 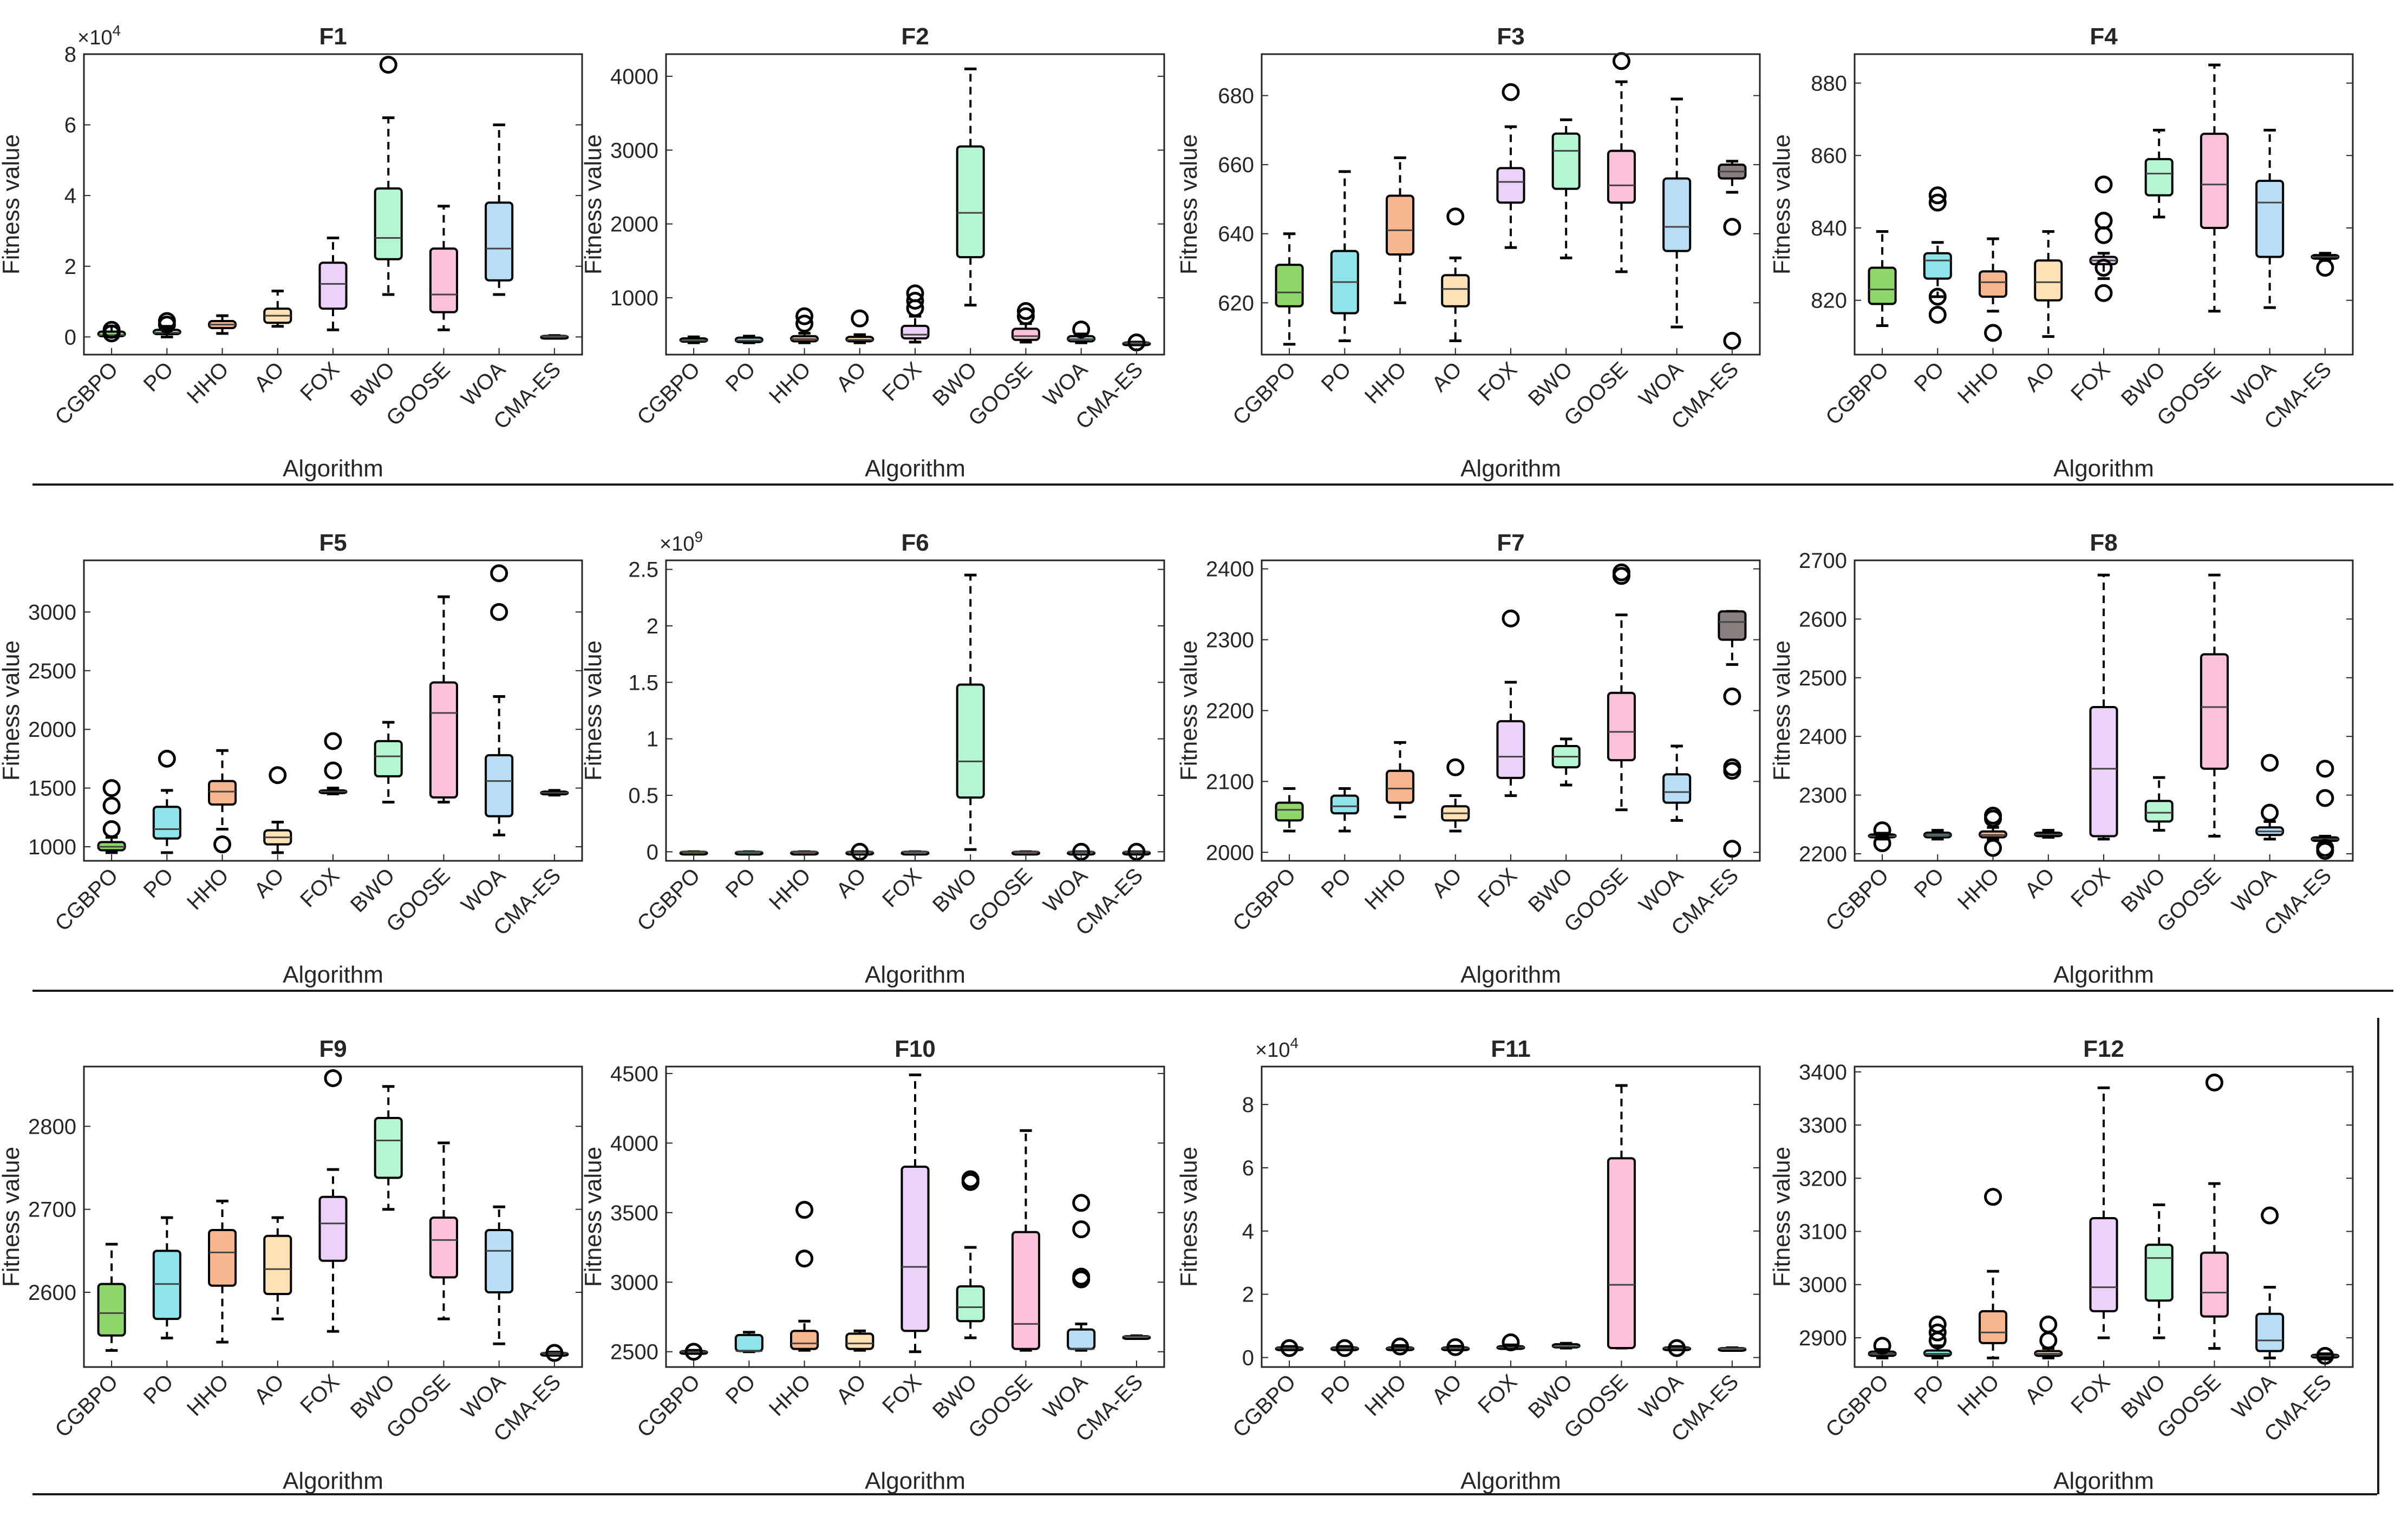 I want to click on y-tick-label: 680, so click(x=1236, y=96).